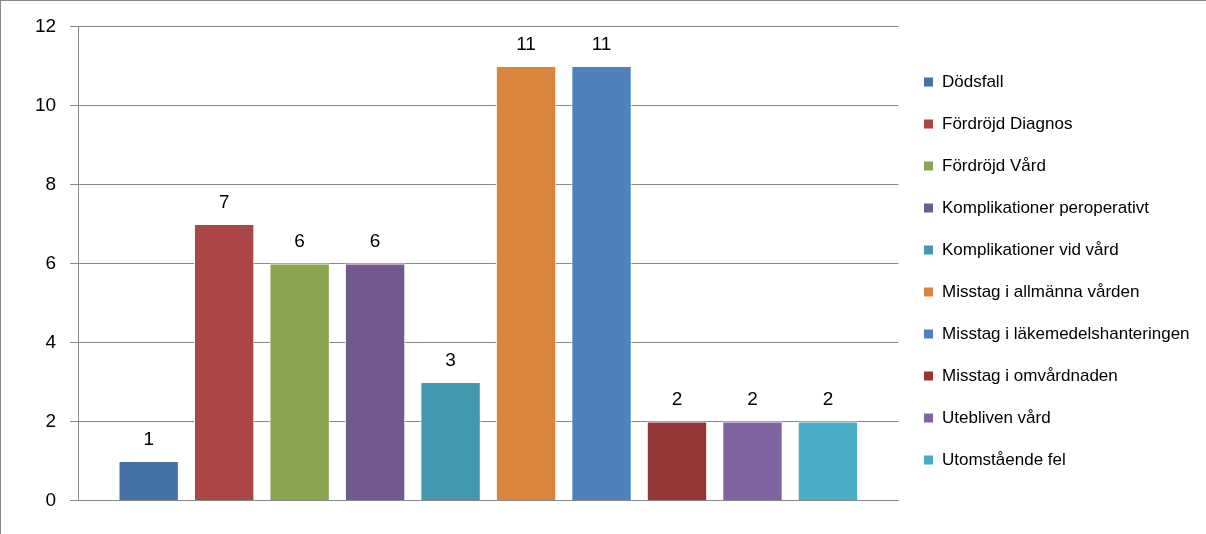 Image resolution: width=1206 pixels, height=534 pixels. I want to click on legend-label: Misstag i läkemedelshanteringen, so click(1066, 333).